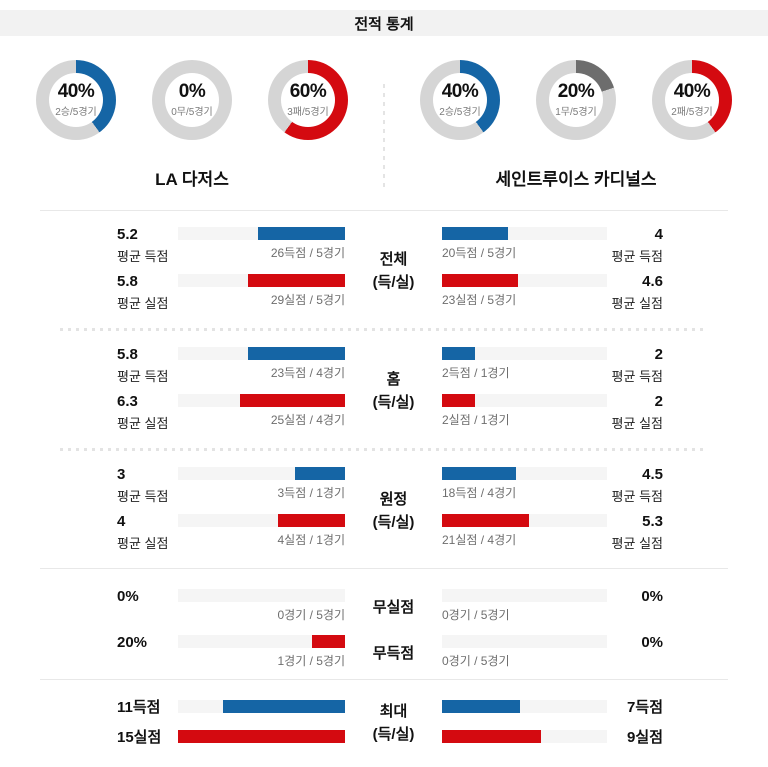 This screenshot has width=768, height=767. I want to click on center-label: 홈 (득/실), so click(393, 389).